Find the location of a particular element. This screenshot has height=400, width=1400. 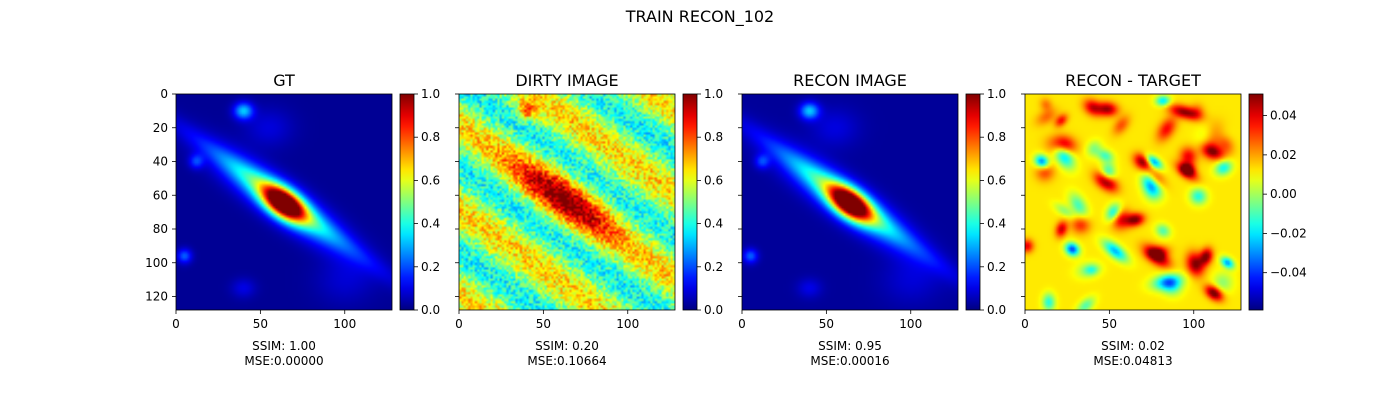

colorbar-tick-label: 0.04 is located at coordinates (1283, 116).